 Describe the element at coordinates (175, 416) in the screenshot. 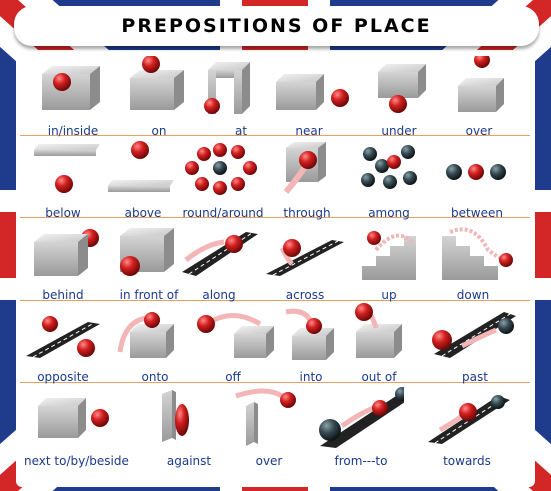

I see `ball-against-wall-icon` at that location.